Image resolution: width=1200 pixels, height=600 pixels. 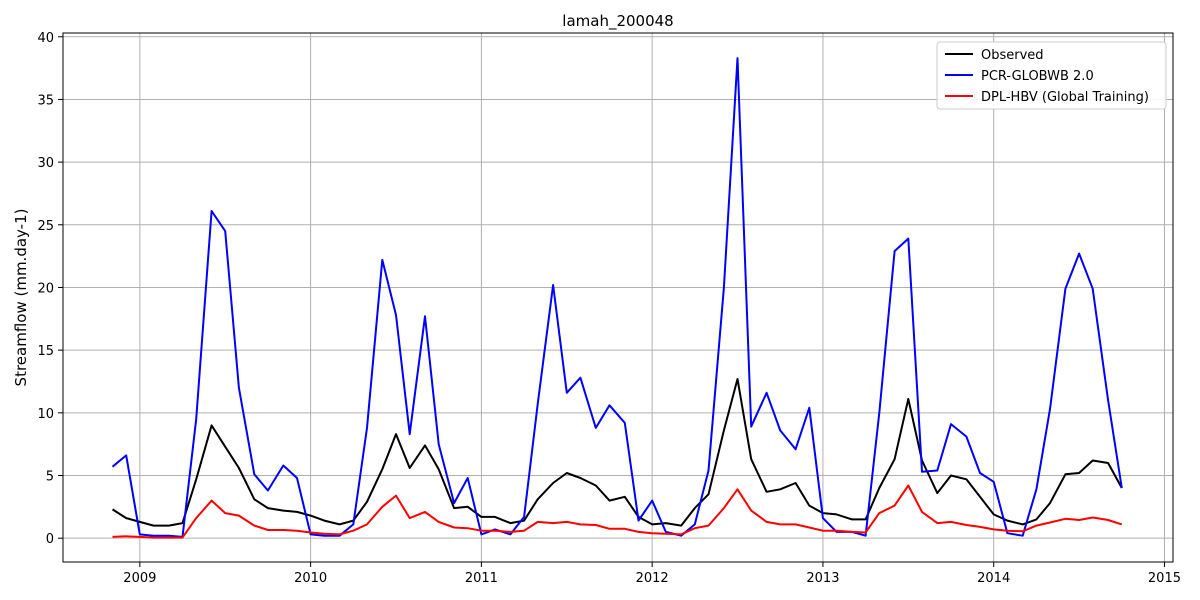 I want to click on x-tick-label: 2012, so click(x=652, y=578).